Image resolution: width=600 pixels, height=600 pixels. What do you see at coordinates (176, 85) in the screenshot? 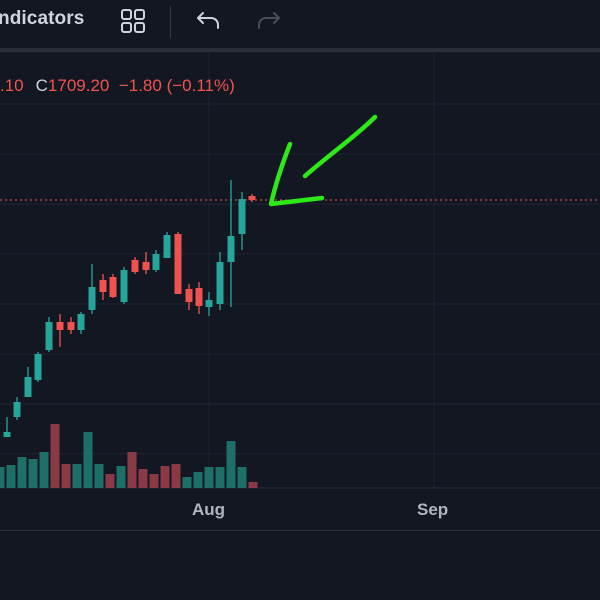
I see `change-value: −1.80 (−0.11%)` at bounding box center [176, 85].